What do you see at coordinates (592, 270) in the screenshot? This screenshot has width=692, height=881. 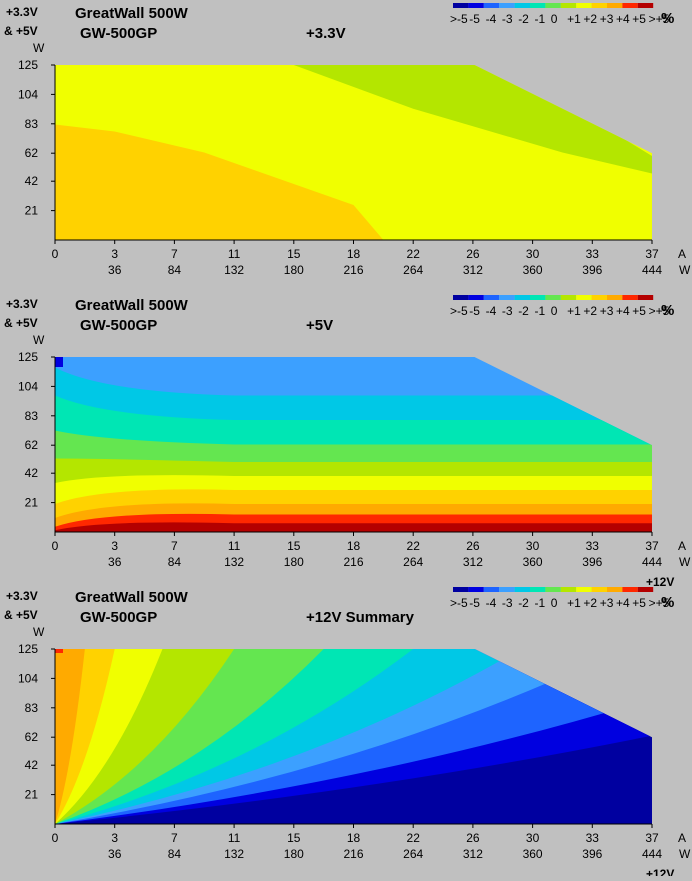 I see `x-tick-watts: 396` at bounding box center [592, 270].